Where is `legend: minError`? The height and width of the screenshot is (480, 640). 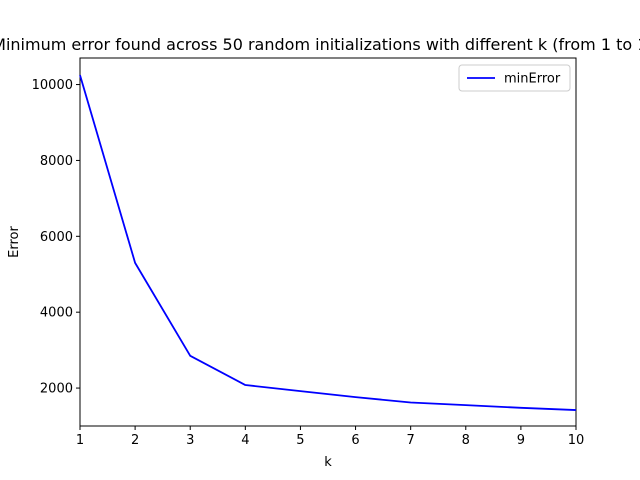 legend: minError is located at coordinates (514, 78).